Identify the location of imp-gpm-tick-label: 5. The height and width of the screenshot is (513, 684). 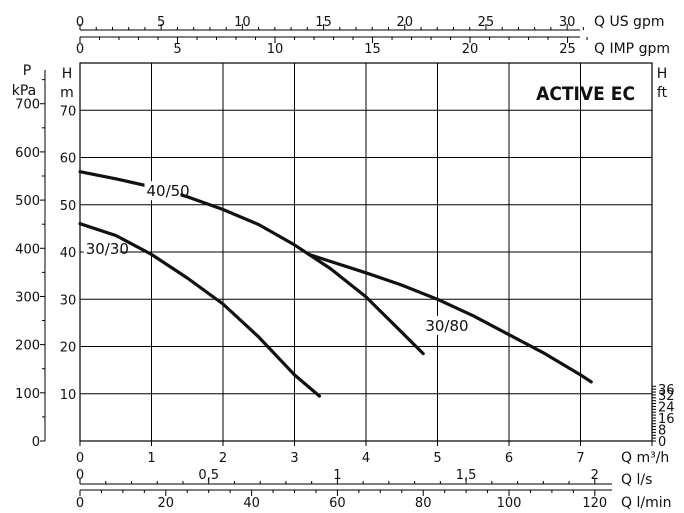
(177, 49).